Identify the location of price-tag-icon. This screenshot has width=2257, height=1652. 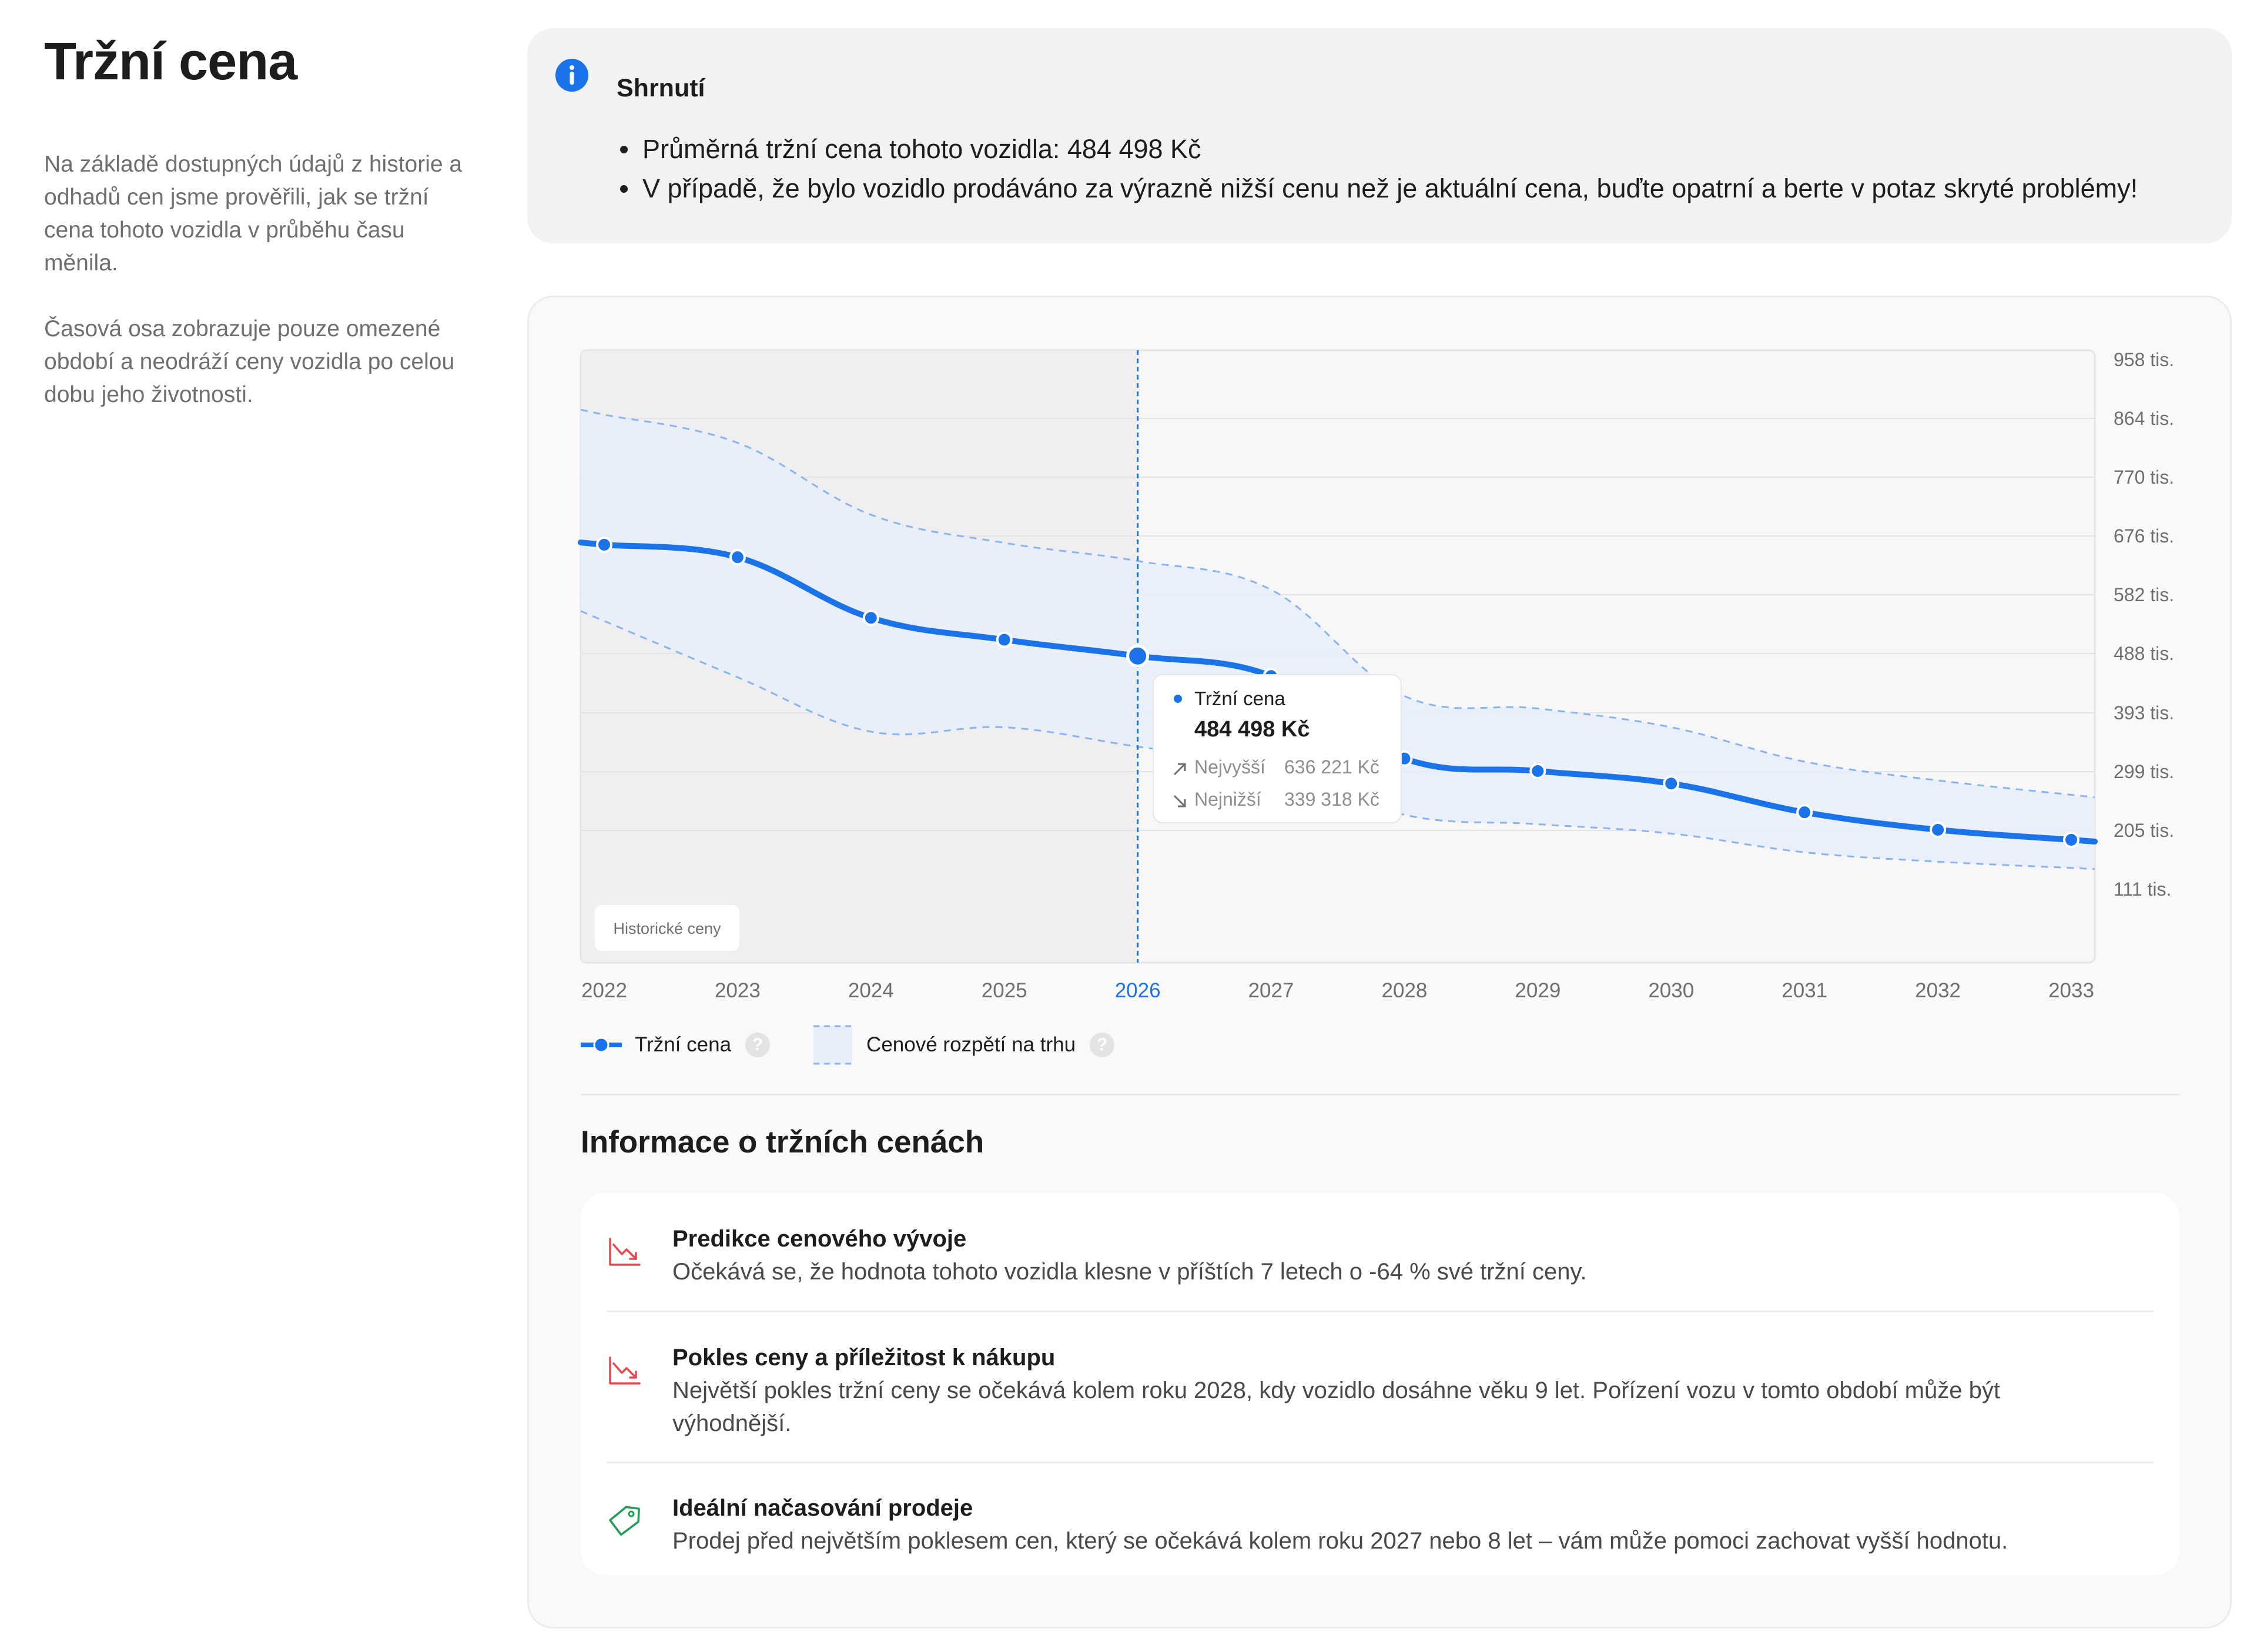
(624, 1521).